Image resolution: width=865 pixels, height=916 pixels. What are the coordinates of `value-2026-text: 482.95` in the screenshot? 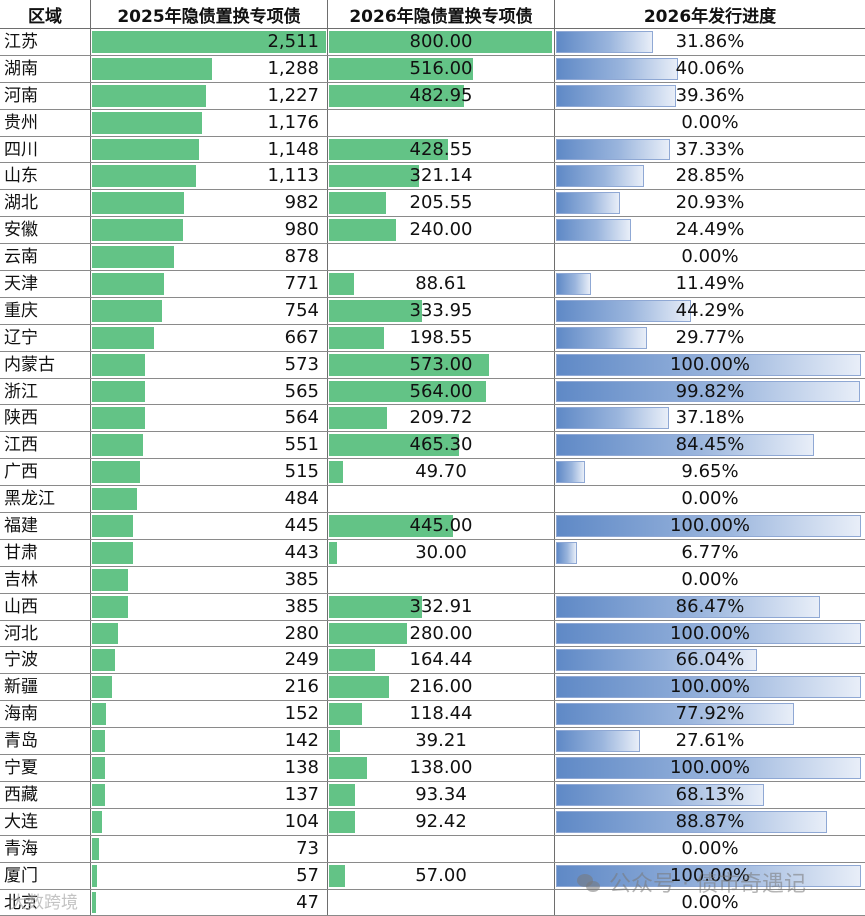 It's located at (441, 95).